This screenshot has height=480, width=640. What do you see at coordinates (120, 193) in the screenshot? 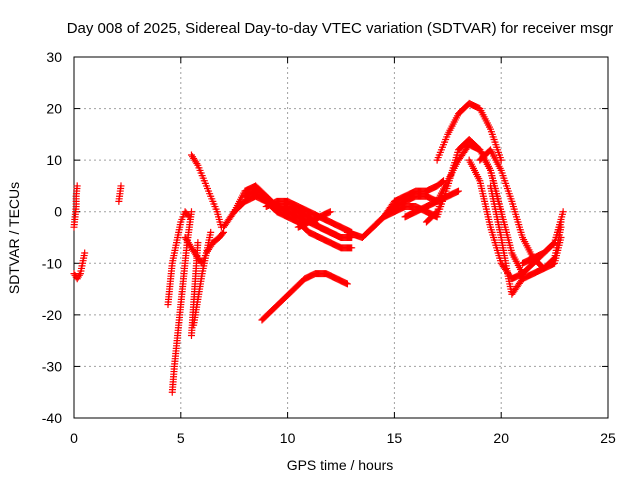
I see `series-s3` at bounding box center [120, 193].